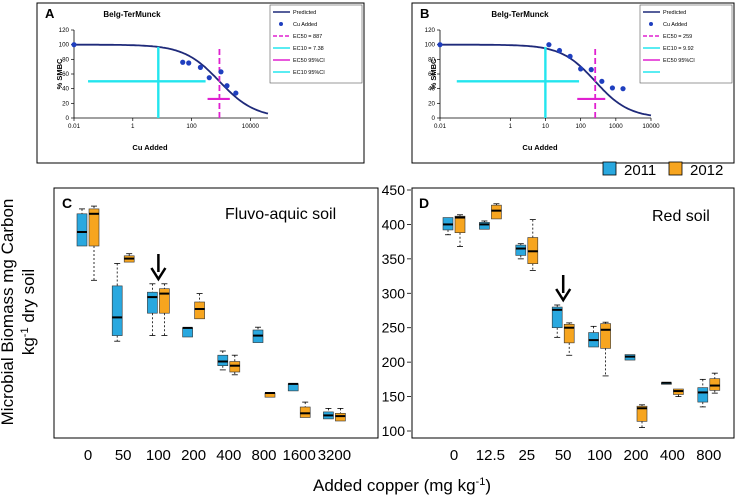 The image size is (737, 499). I want to click on panel-a-y-tick-label: 80, so click(65, 59).